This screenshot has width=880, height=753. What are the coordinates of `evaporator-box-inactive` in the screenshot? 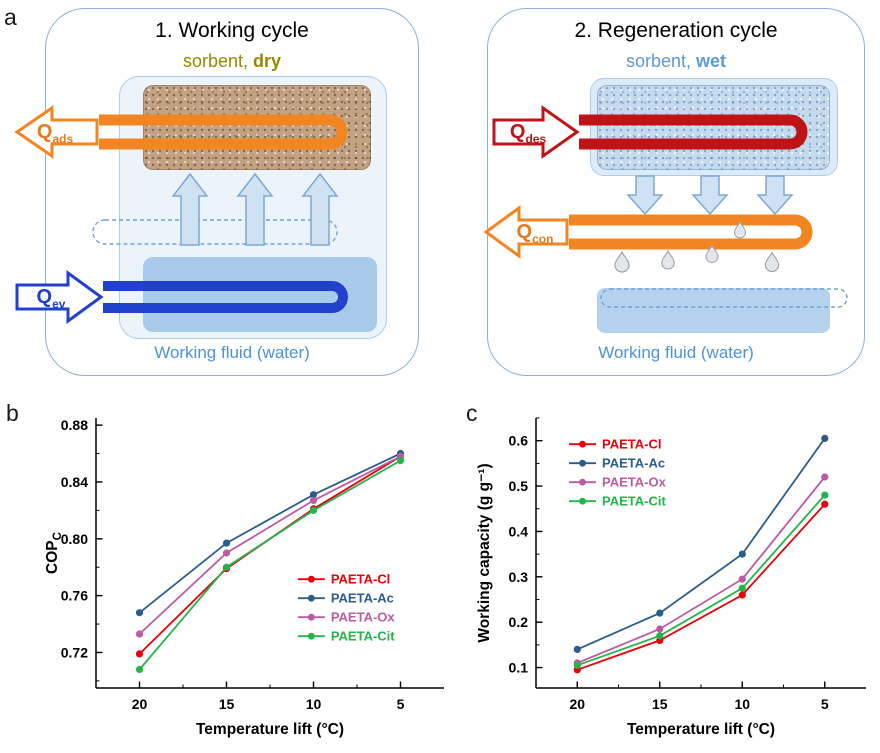 It's located at (713, 310).